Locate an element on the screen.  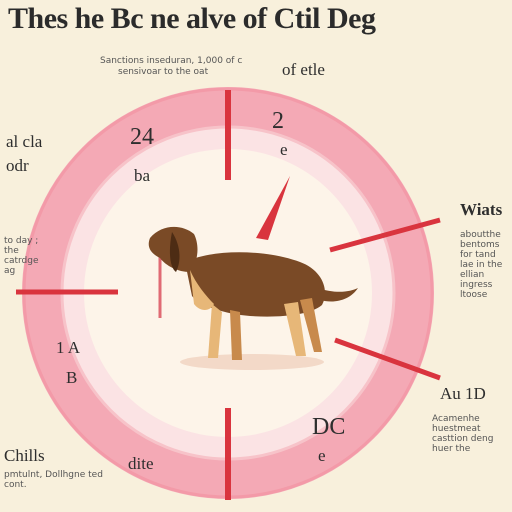
quadrant-bottom-left-value: 1 A is located at coordinates (68, 347).